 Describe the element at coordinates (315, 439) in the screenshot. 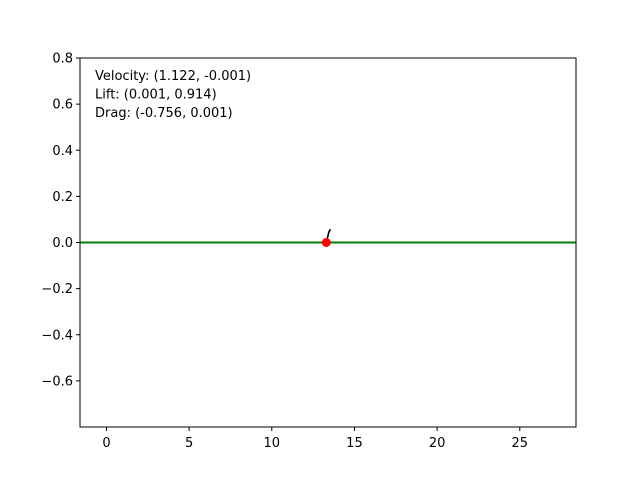

I see `x-axis: 0 5 10 15 20 25` at that location.